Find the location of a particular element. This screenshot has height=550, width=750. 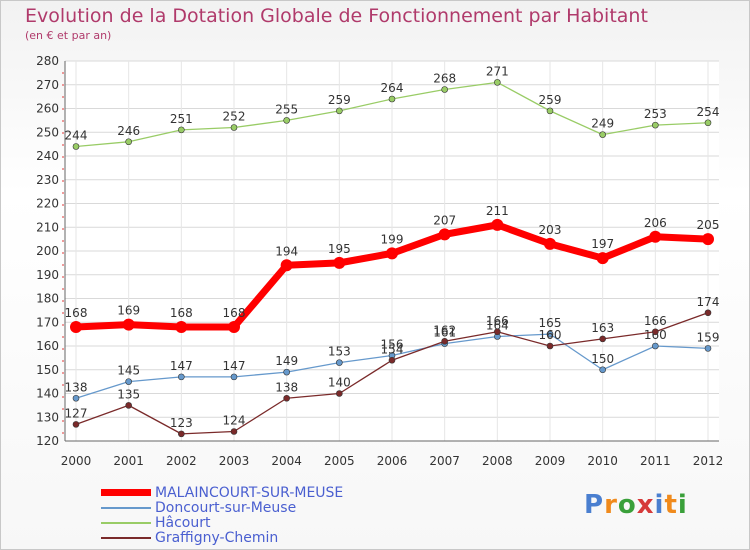

data-label: 140 is located at coordinates (339, 383).